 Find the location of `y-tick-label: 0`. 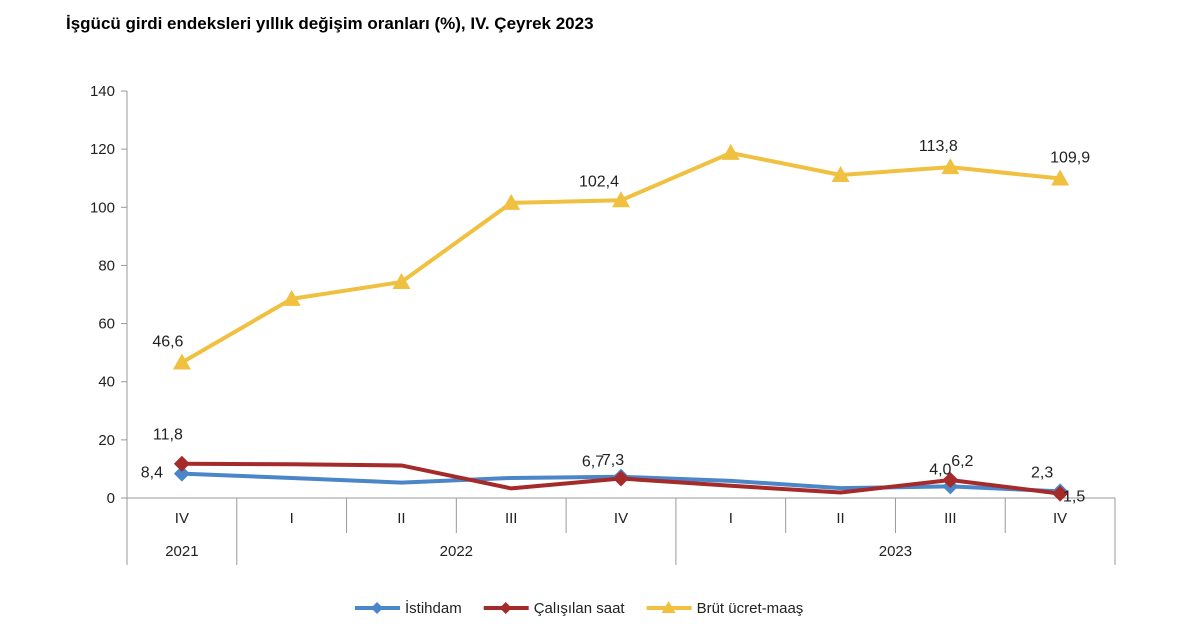

y-tick-label: 0 is located at coordinates (111, 498).